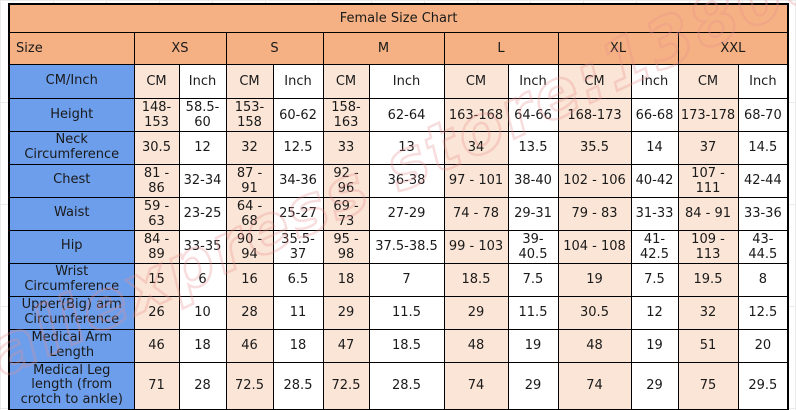 The height and width of the screenshot is (410, 796). What do you see at coordinates (406, 312) in the screenshot?
I see `value-cell: 11.5` at bounding box center [406, 312].